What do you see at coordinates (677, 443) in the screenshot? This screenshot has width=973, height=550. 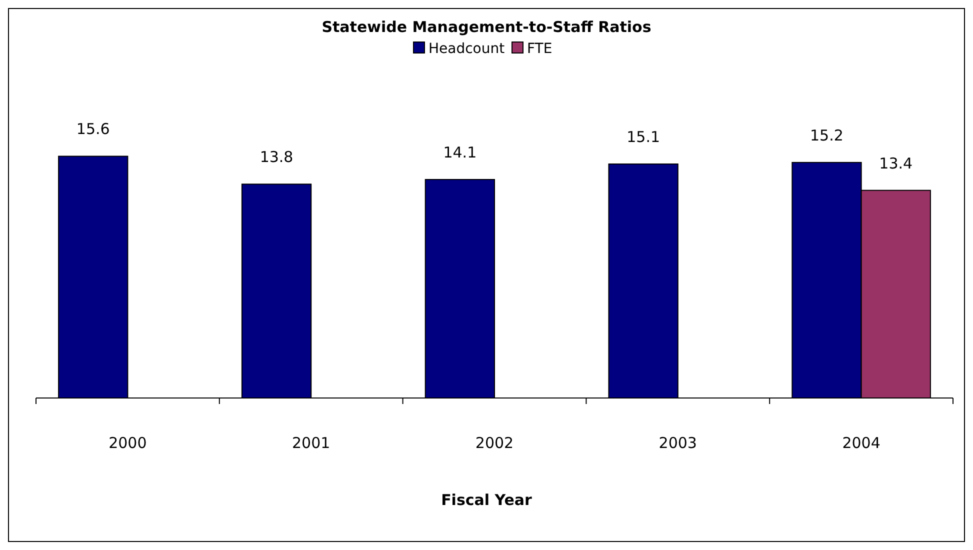 I see `x-tick-label: 2003` at bounding box center [677, 443].